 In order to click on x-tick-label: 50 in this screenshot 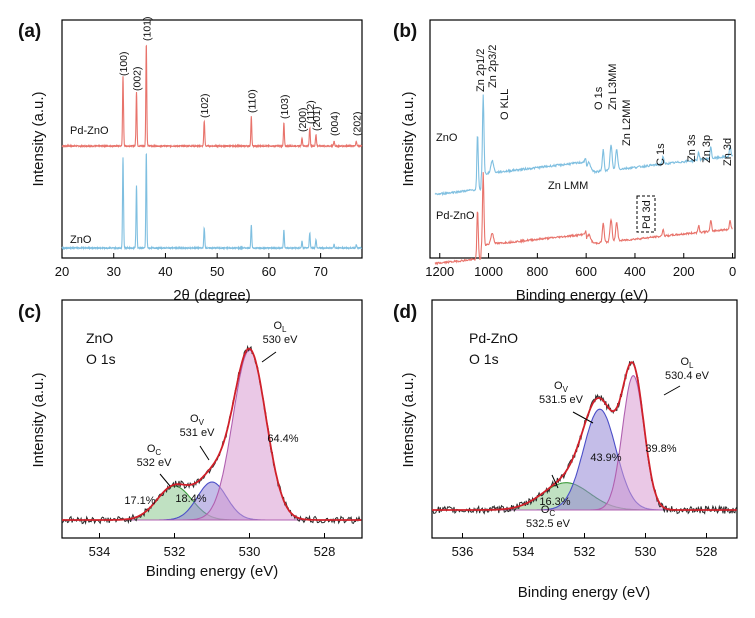, I will do `click(217, 271)`.